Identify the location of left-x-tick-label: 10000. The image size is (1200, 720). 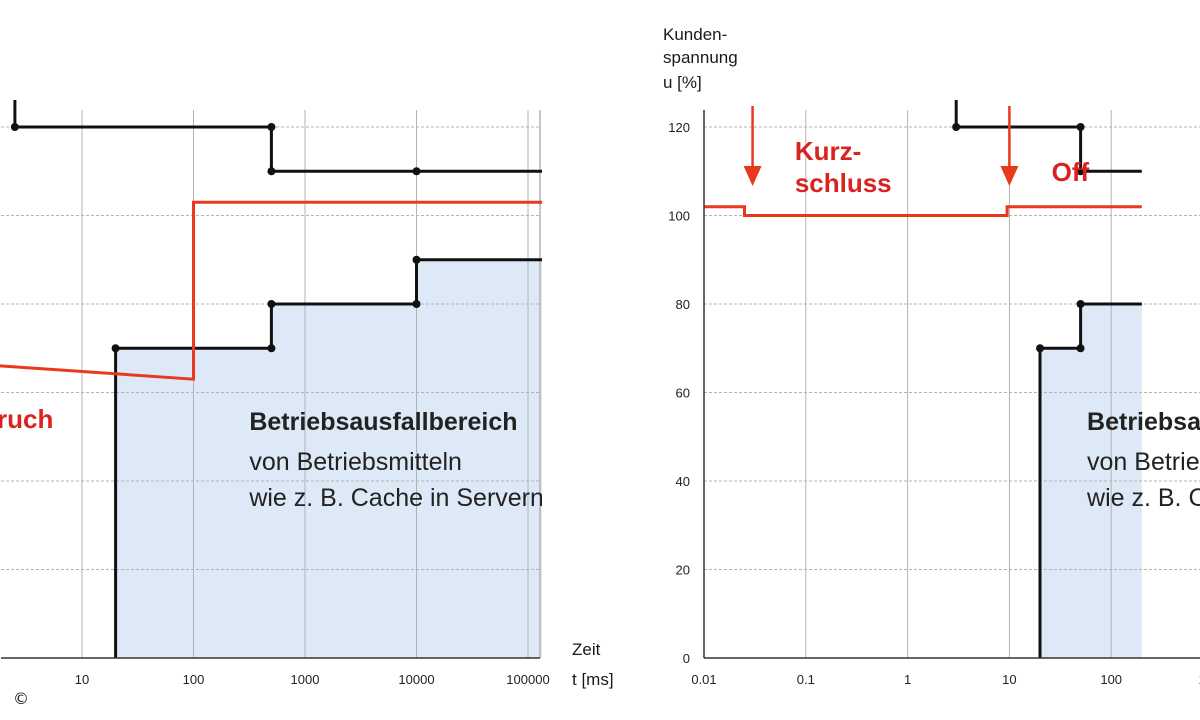
(416, 679).